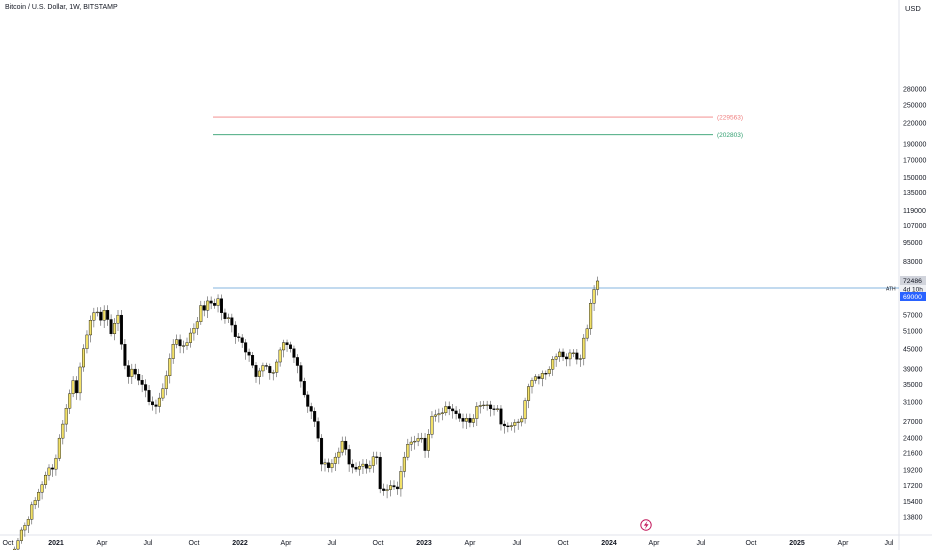 The image size is (932, 550). What do you see at coordinates (646, 525) in the screenshot?
I see `lightning-icon` at bounding box center [646, 525].